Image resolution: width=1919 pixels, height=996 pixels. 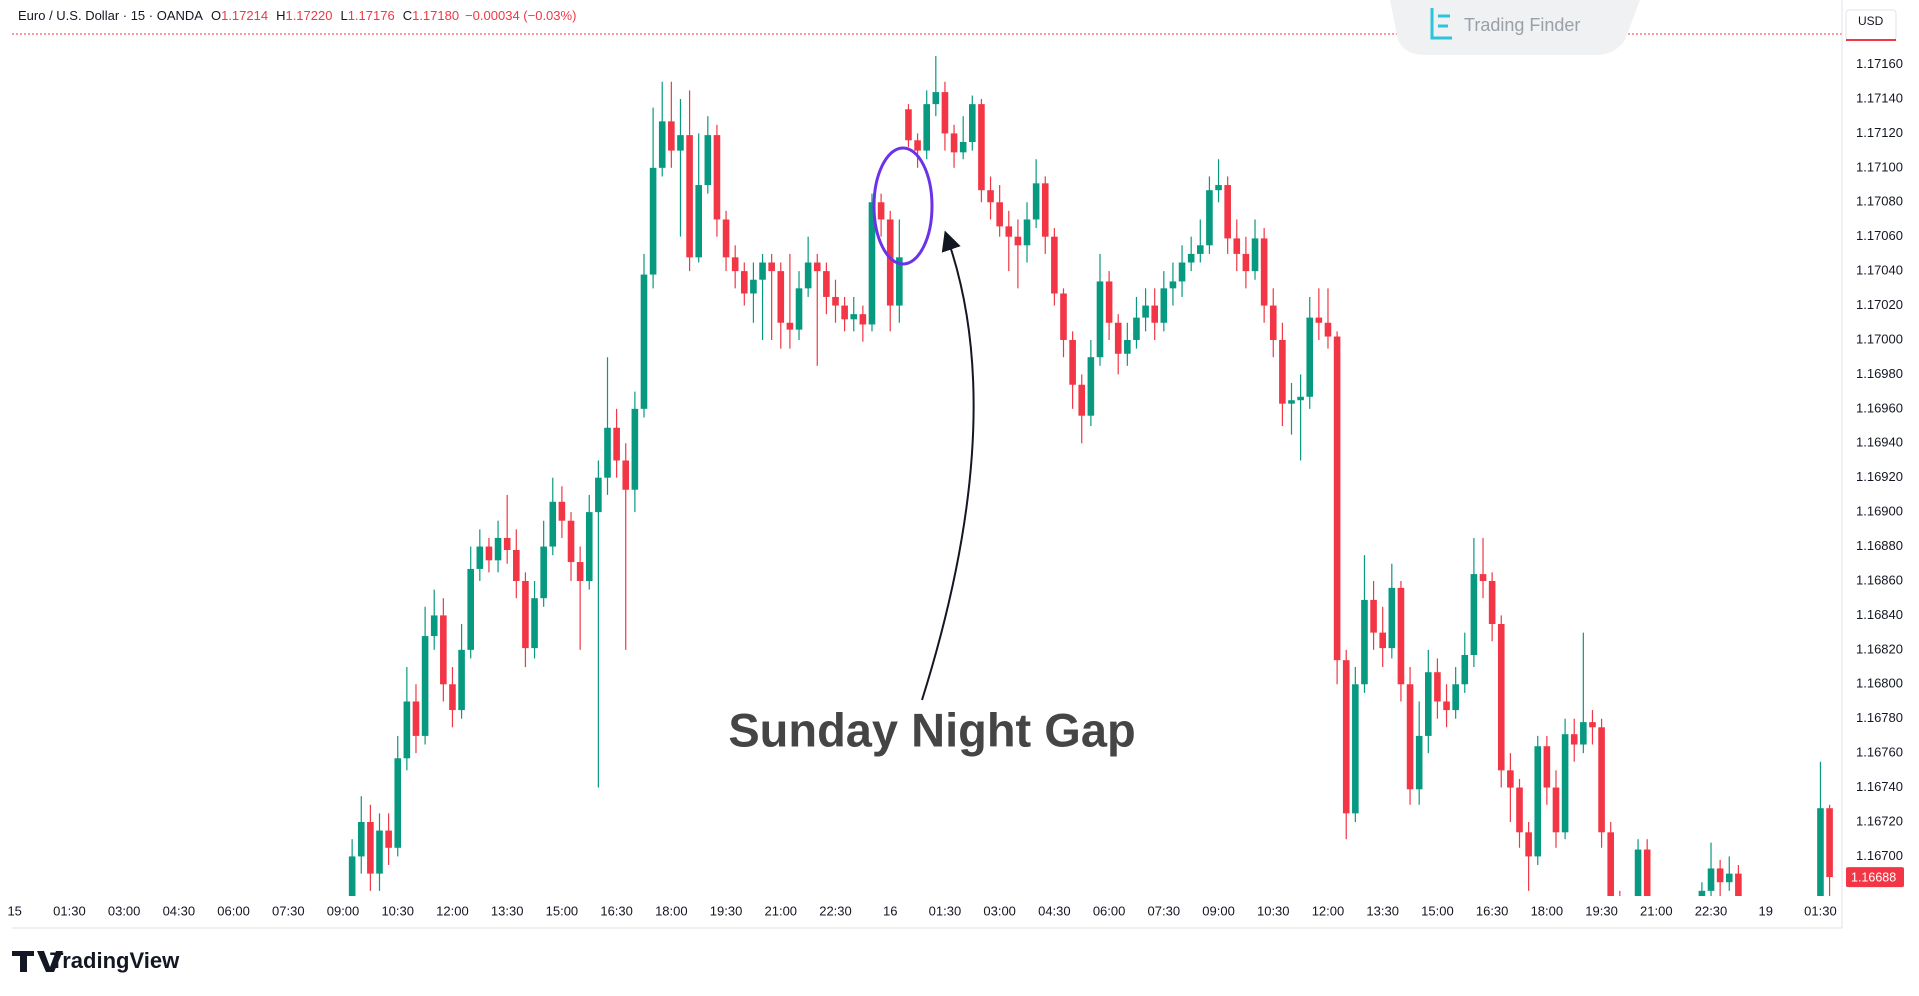 I want to click on x-tick-label: 10:30, so click(x=1273, y=910).